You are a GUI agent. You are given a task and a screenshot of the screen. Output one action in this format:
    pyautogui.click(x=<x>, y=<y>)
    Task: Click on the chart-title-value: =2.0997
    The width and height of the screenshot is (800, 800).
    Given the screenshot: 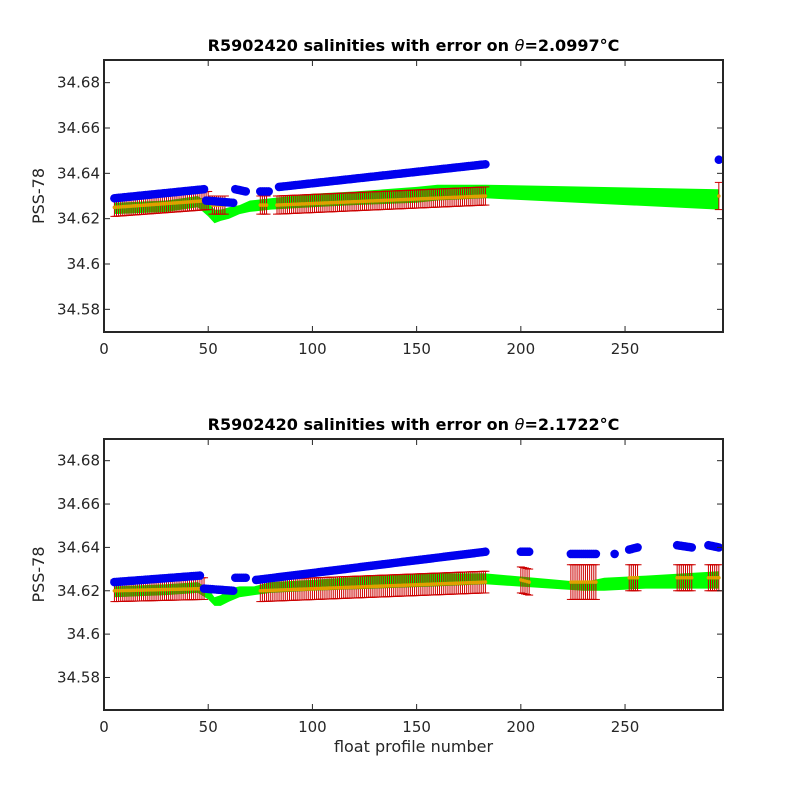 What is the action you would take?
    pyautogui.click(x=561, y=45)
    